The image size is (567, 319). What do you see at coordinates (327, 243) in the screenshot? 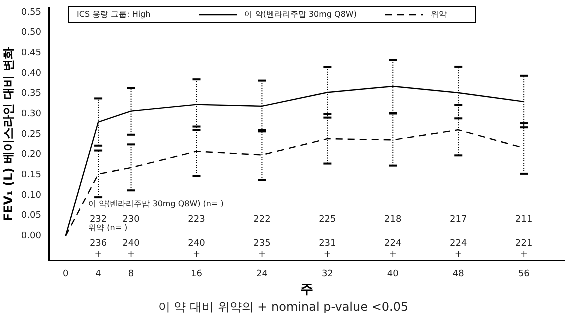
I see `annotation: 231` at bounding box center [327, 243].